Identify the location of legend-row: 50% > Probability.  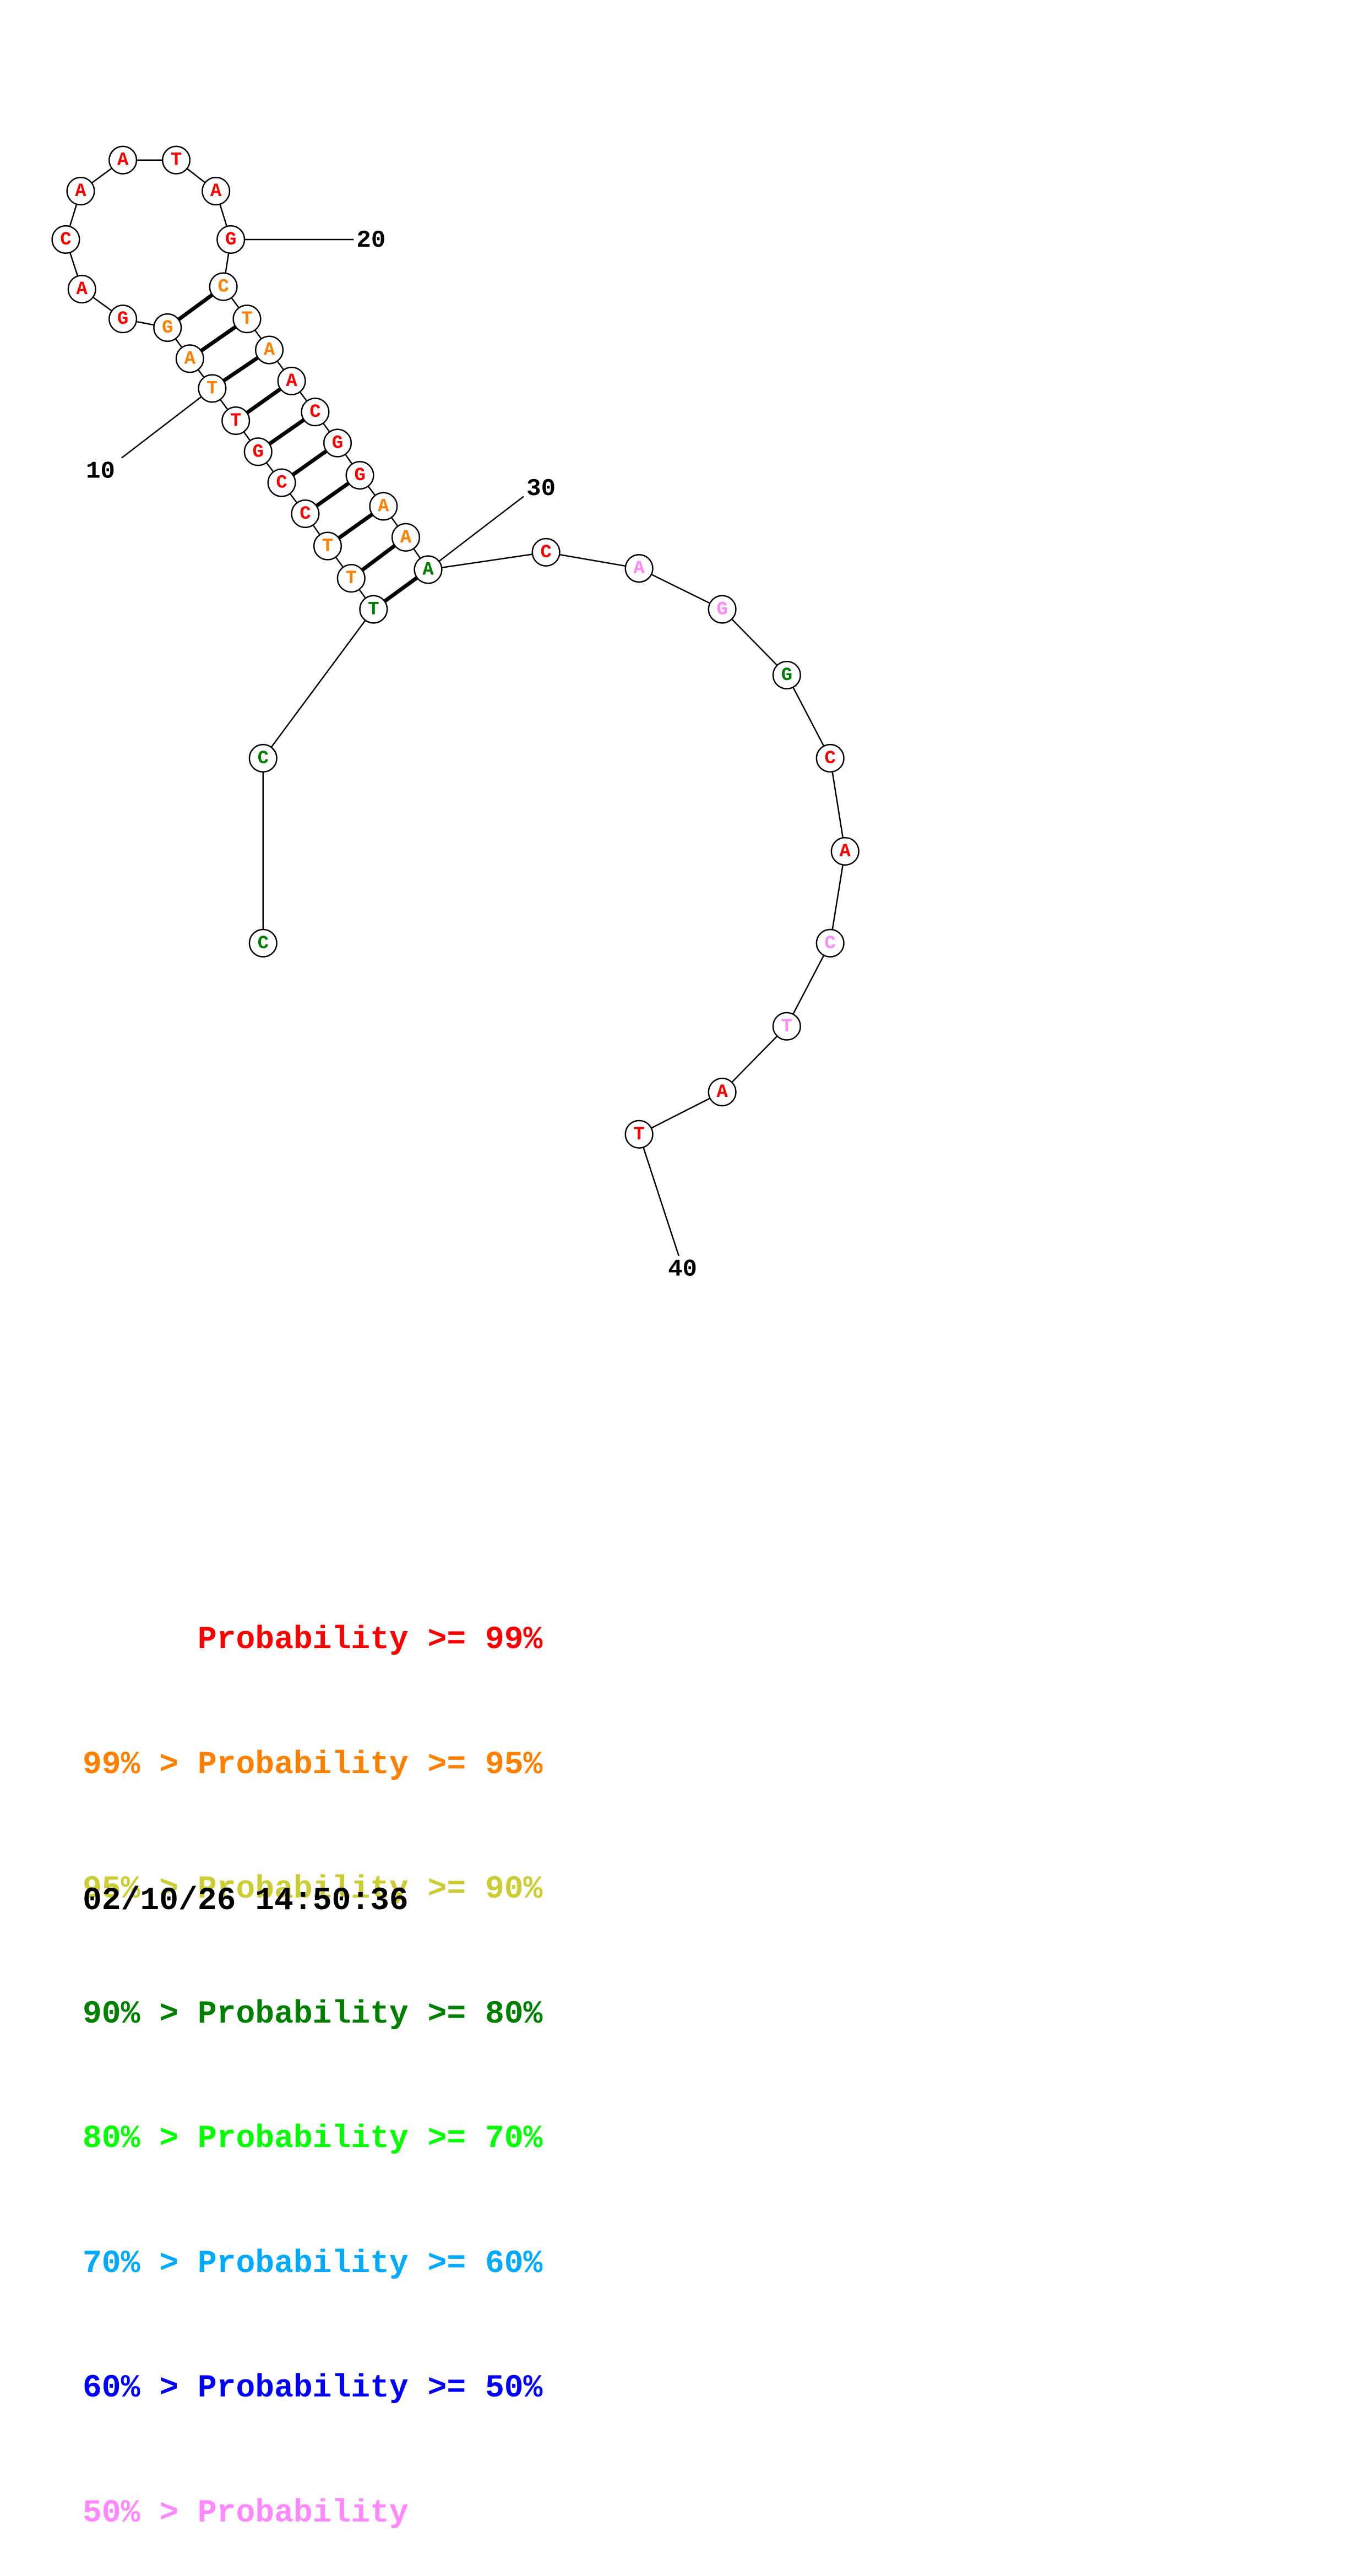
(313, 2514).